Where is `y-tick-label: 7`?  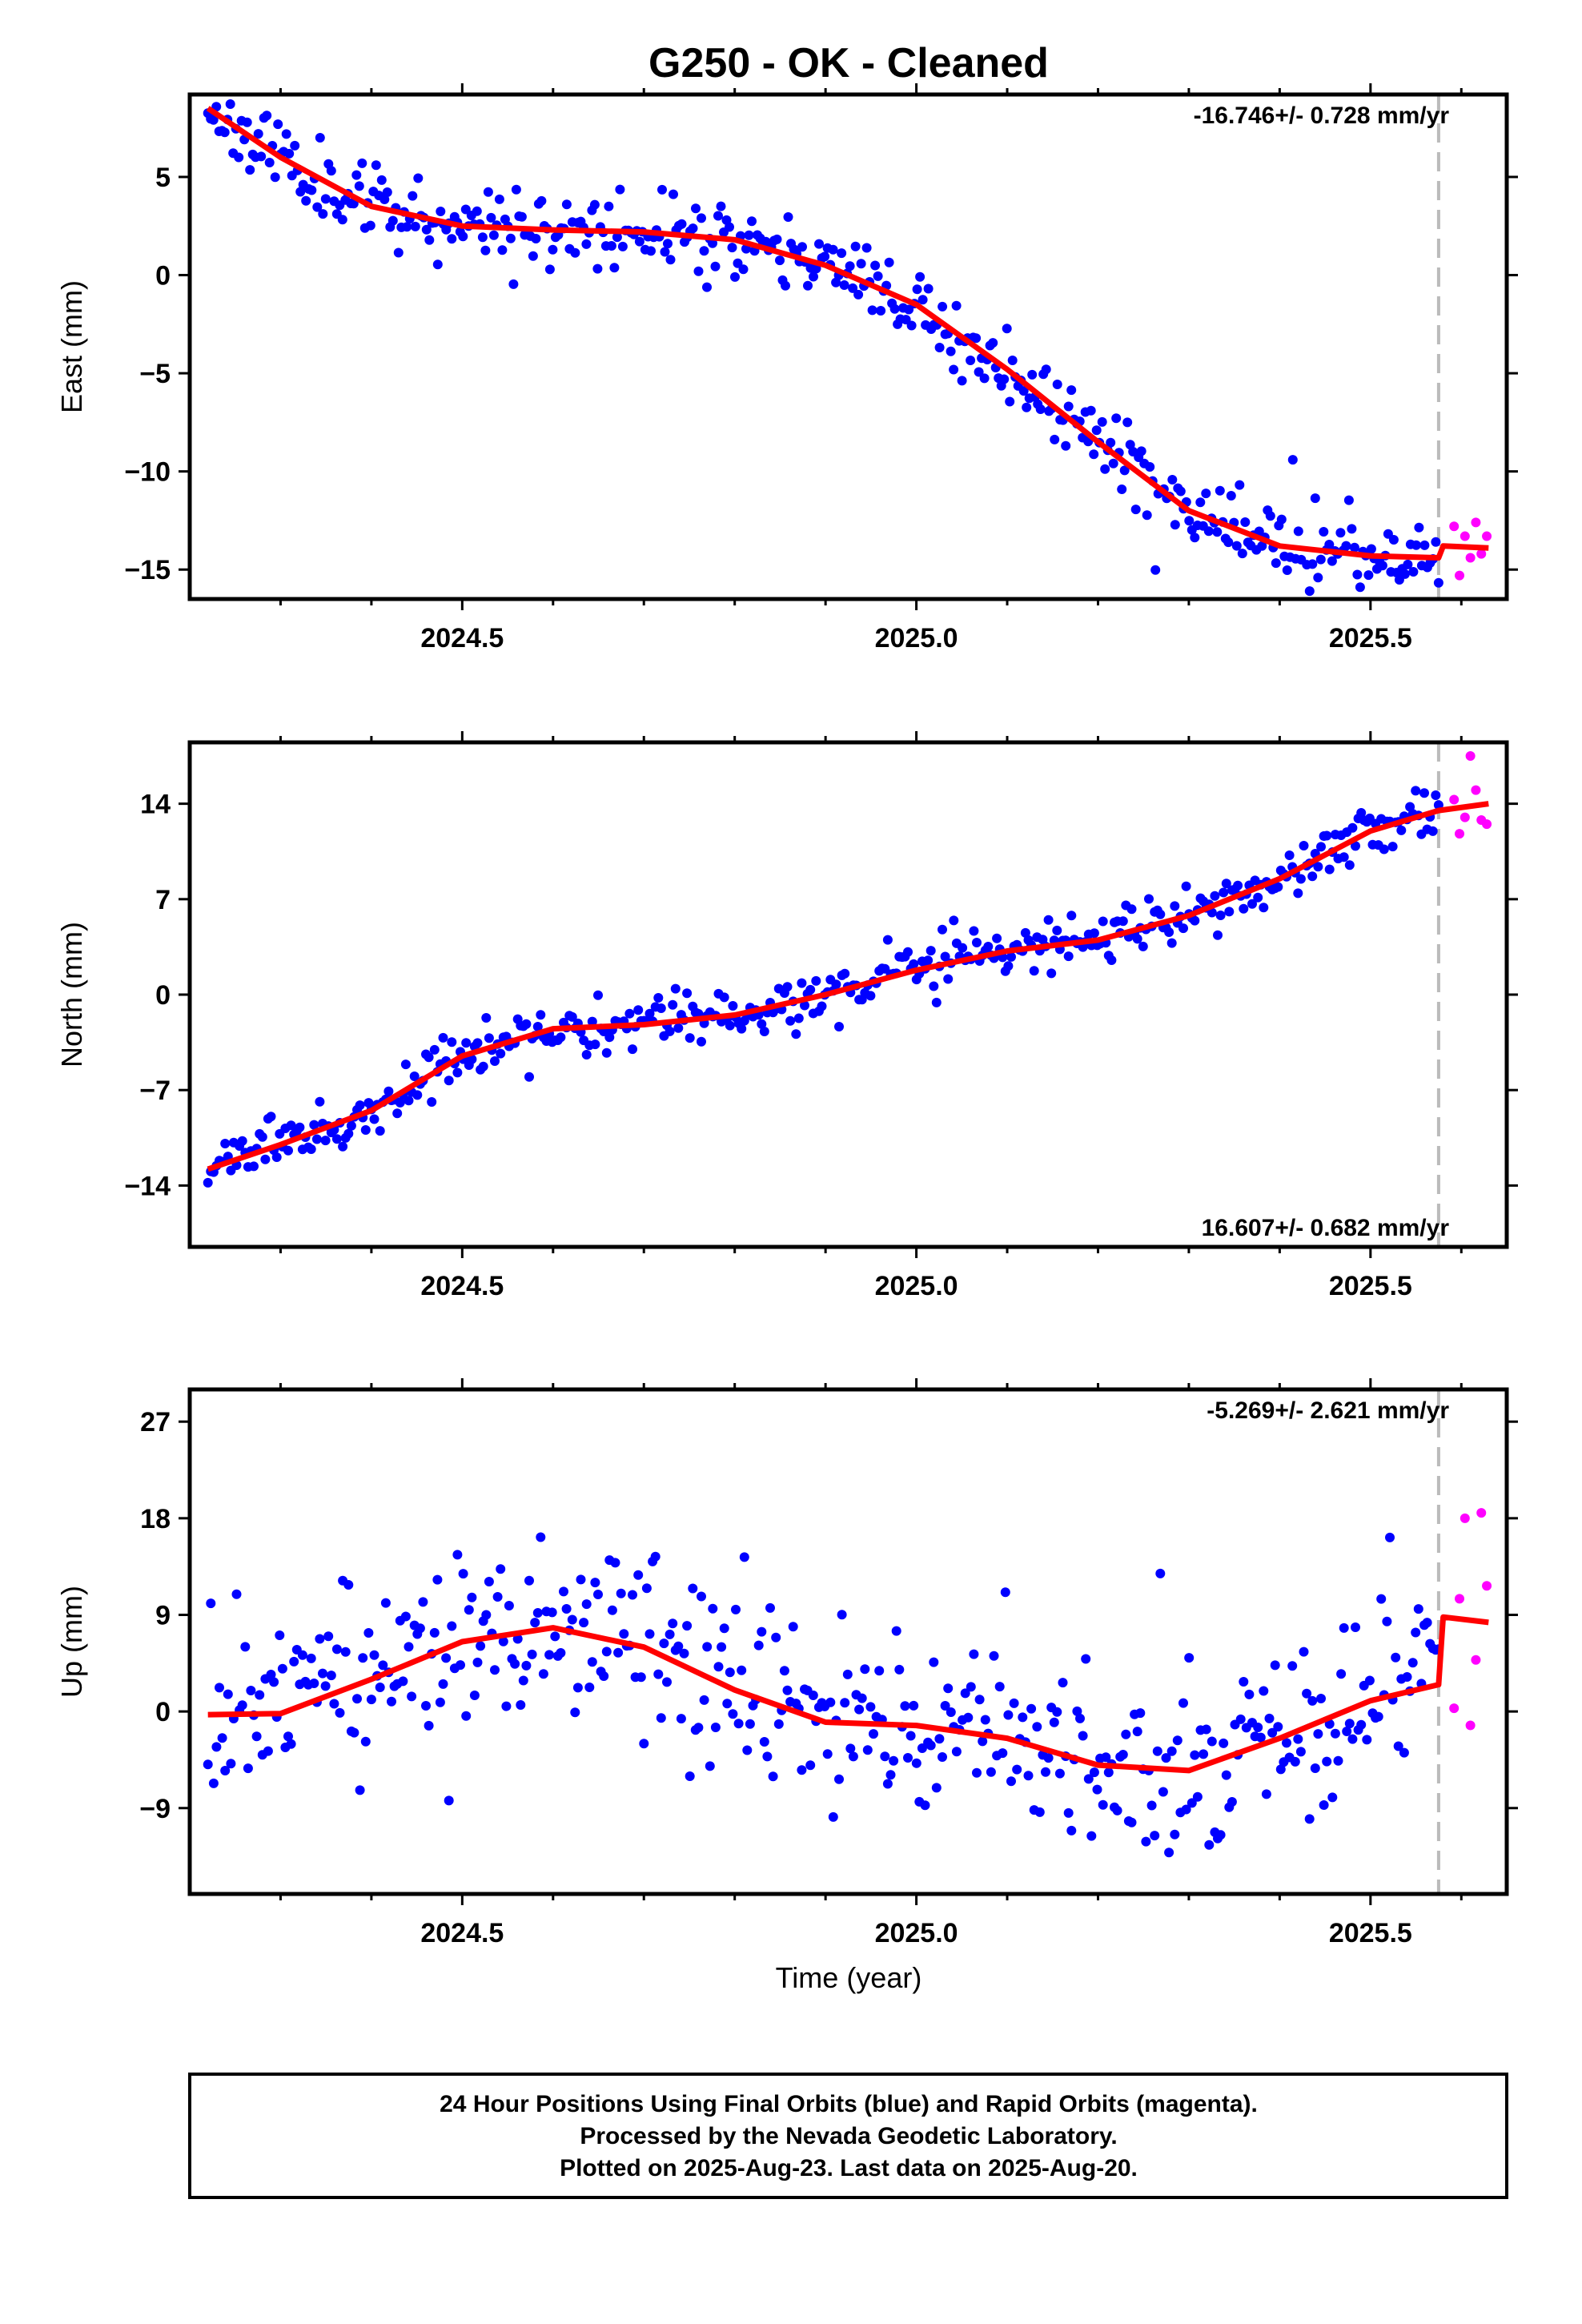 y-tick-label: 7 is located at coordinates (163, 900).